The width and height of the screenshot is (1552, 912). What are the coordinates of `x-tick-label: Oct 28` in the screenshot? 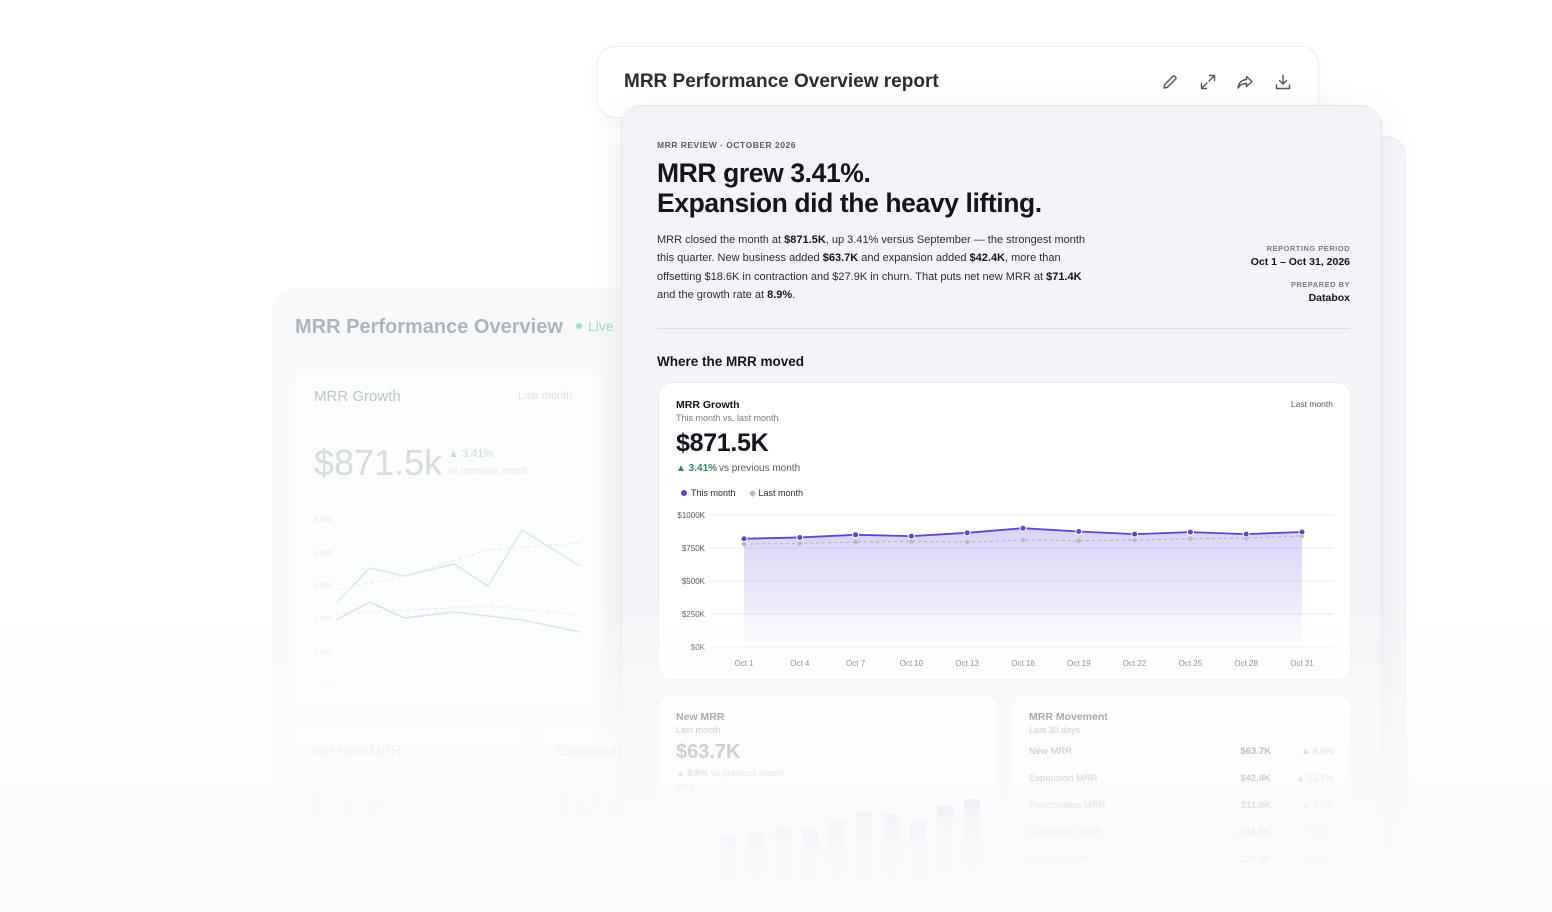 It's located at (1246, 663).